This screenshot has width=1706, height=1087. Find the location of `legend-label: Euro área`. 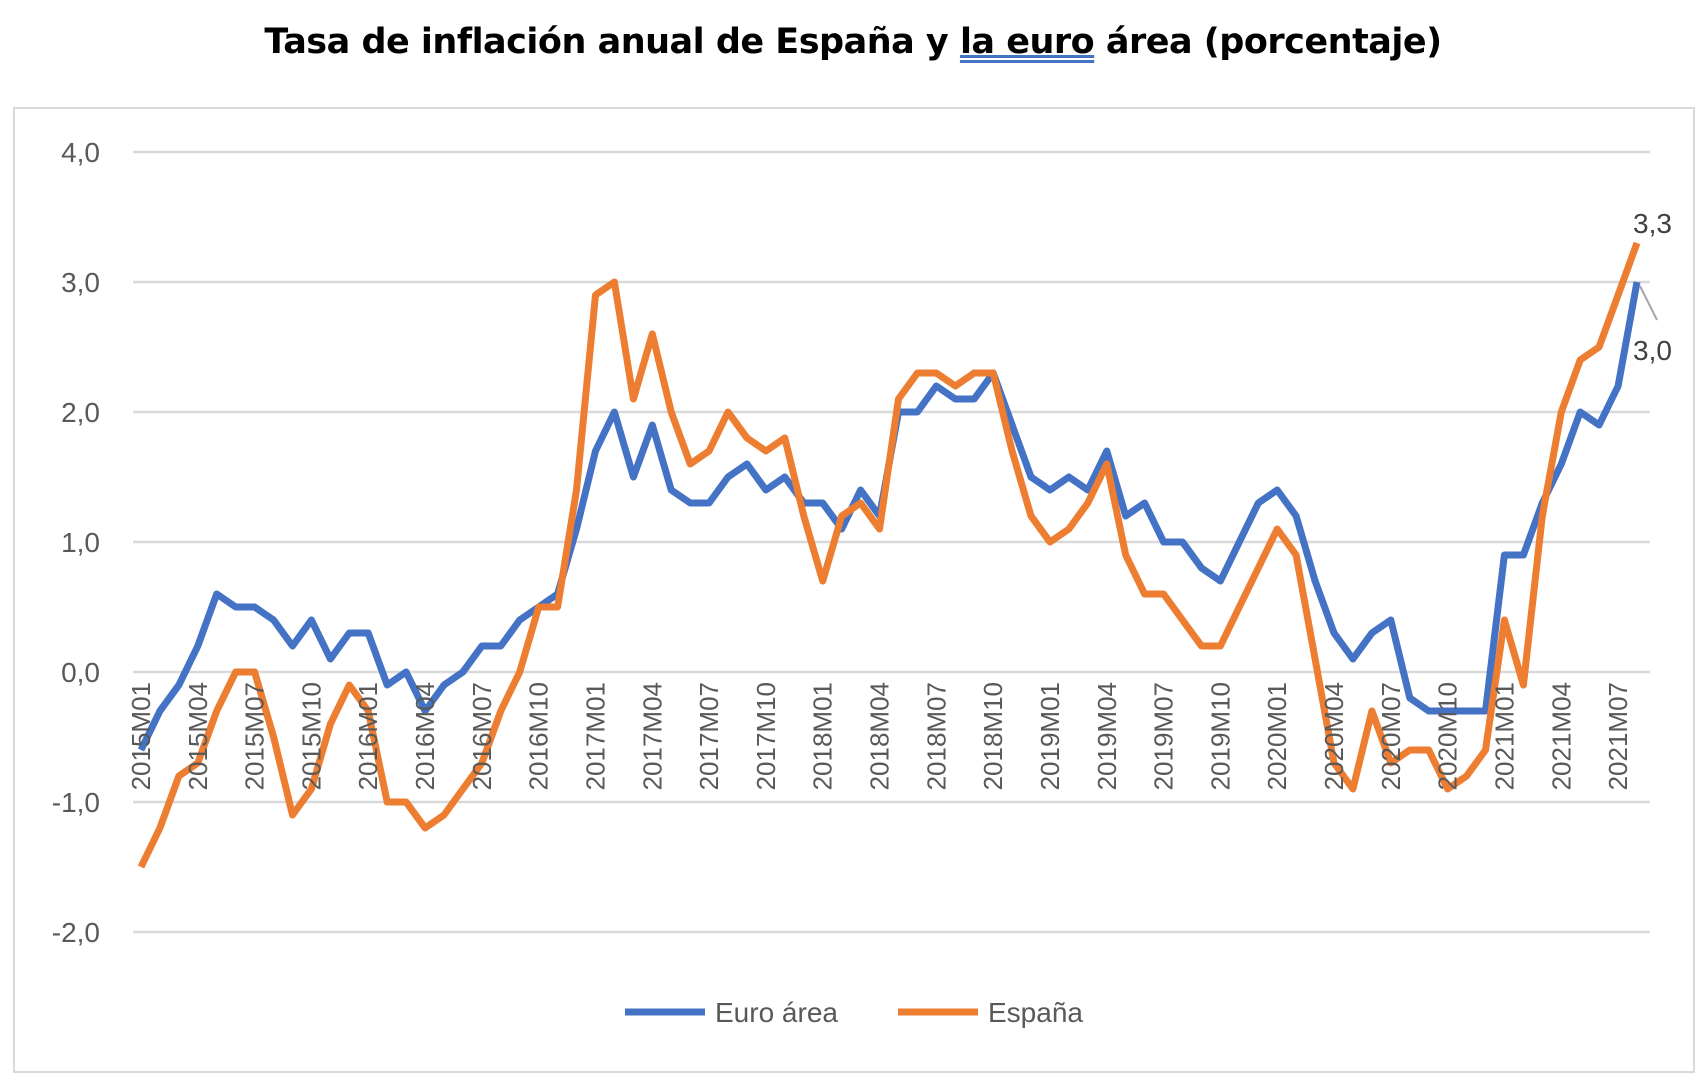

legend-label: Euro área is located at coordinates (776, 1012).